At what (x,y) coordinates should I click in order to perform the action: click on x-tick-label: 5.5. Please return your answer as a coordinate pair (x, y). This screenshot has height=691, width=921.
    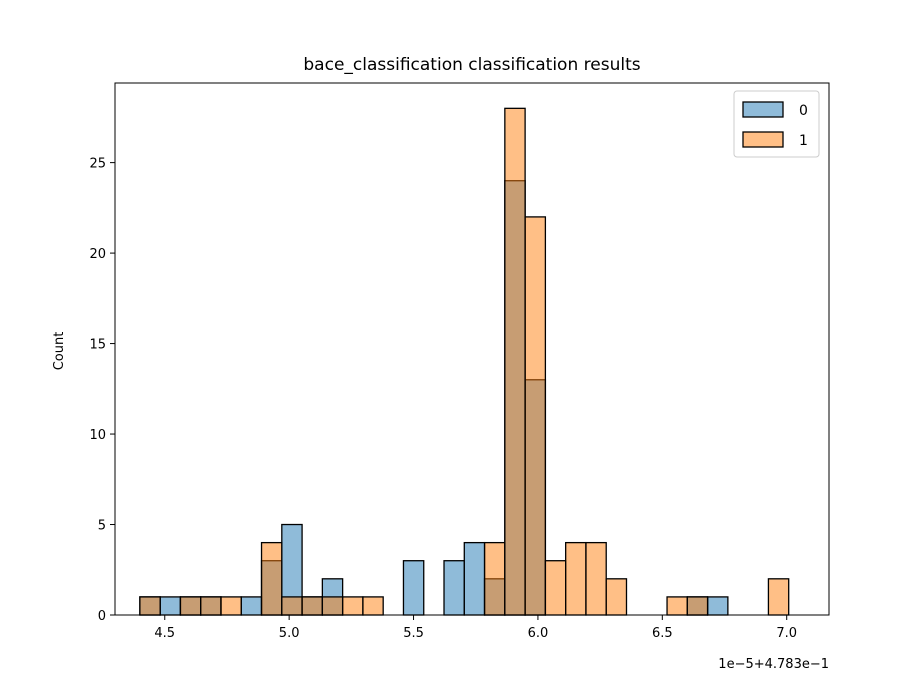
    Looking at the image, I should click on (413, 633).